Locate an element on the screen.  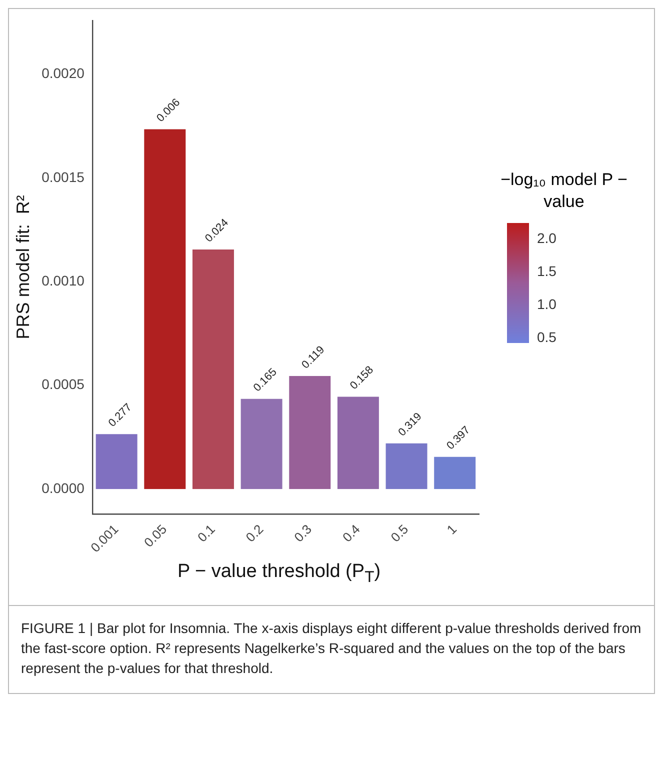
x-tick-label: 0.5 is located at coordinates (400, 533).